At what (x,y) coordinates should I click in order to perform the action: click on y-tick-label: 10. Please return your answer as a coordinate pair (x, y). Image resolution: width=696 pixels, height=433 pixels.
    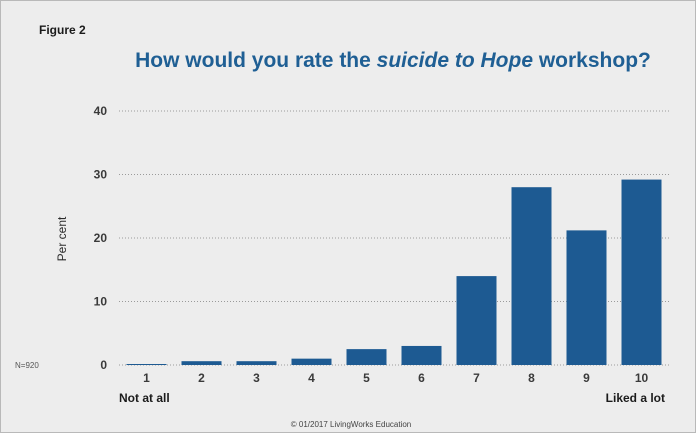
    Looking at the image, I should click on (101, 302).